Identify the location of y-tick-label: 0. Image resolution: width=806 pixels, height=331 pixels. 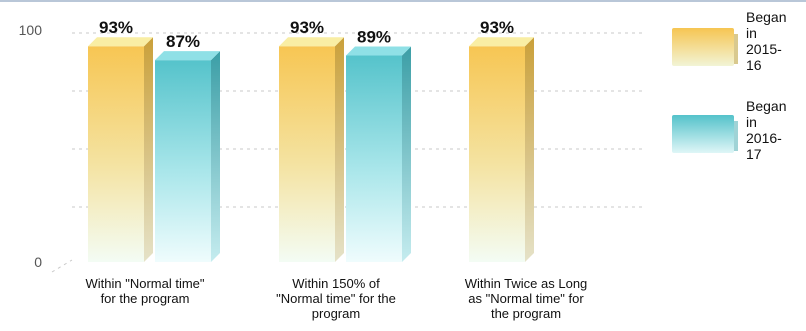
(38, 262).